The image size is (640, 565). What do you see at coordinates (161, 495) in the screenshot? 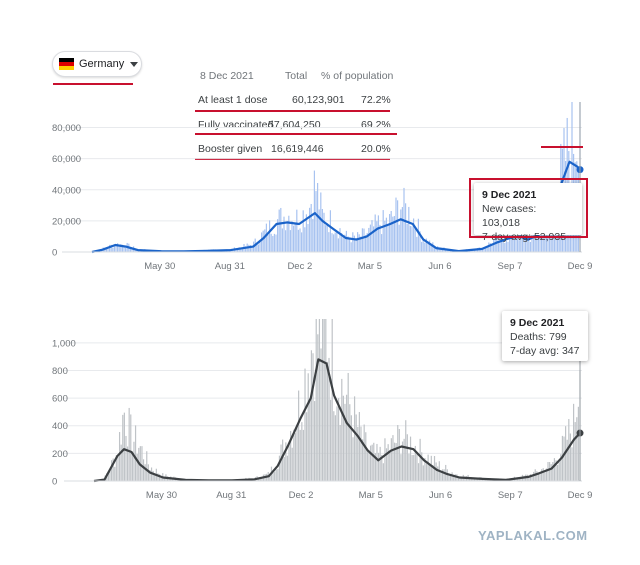
I see `deaths-x-tick-label: May 30` at bounding box center [161, 495].